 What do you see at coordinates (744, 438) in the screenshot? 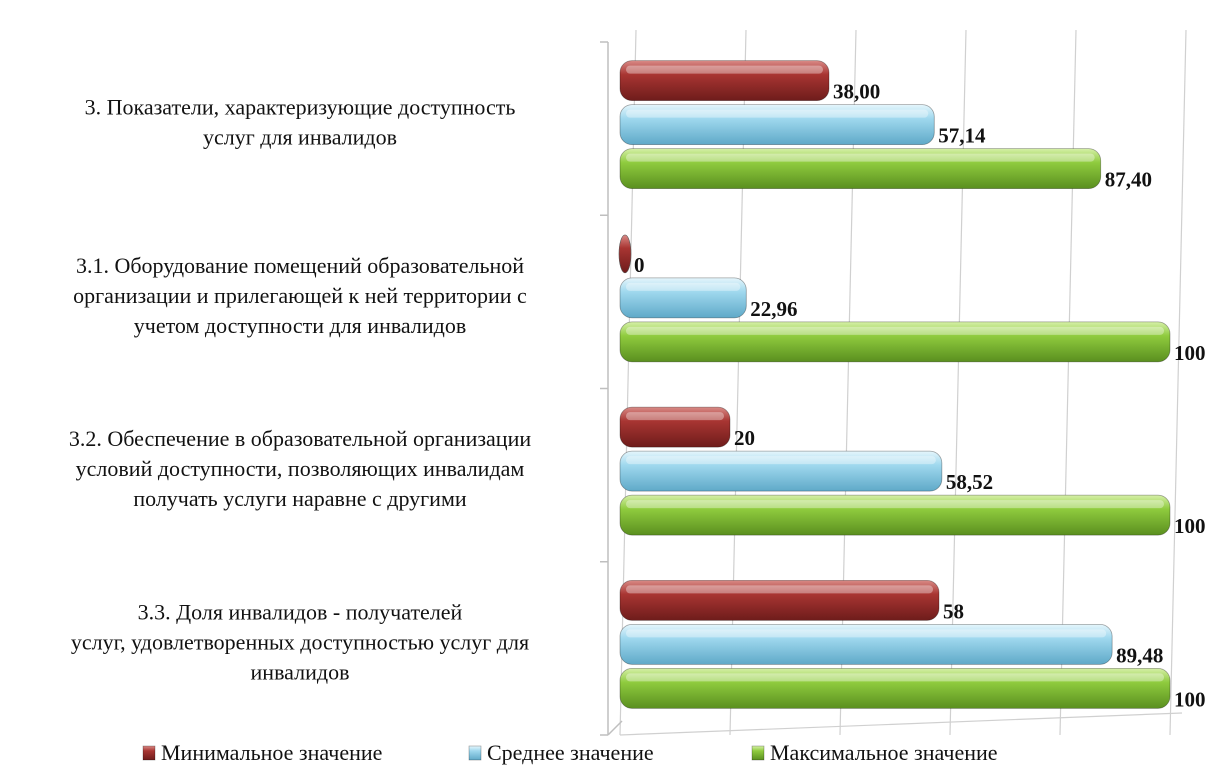
I see `value-label: 20` at bounding box center [744, 438].